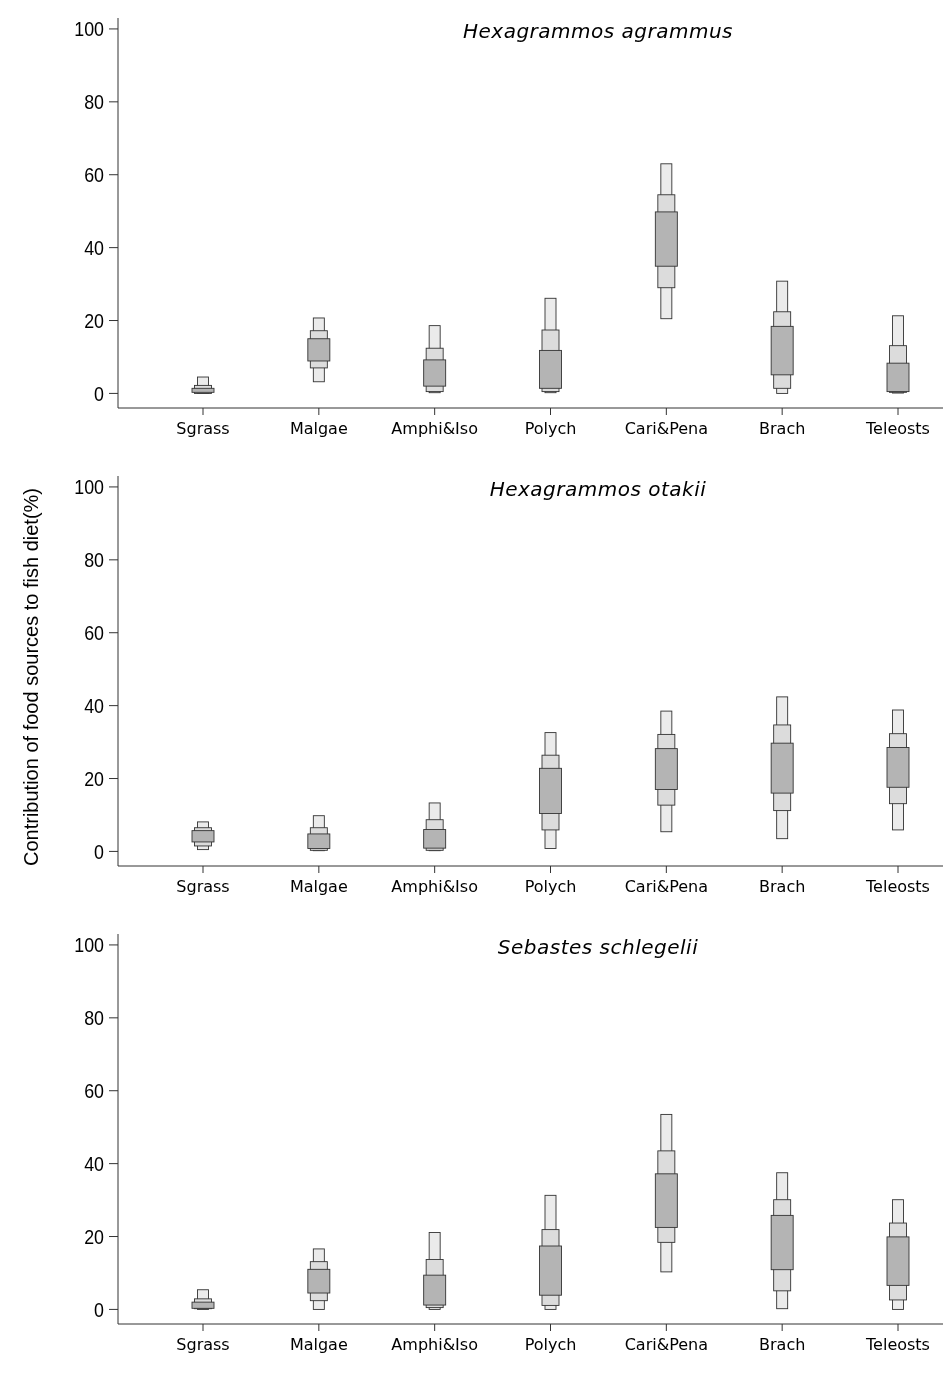 This screenshot has width=943, height=1381. I want to click on y-axis-title: Contribution of food sources to fish diet(%), so click(31, 677).